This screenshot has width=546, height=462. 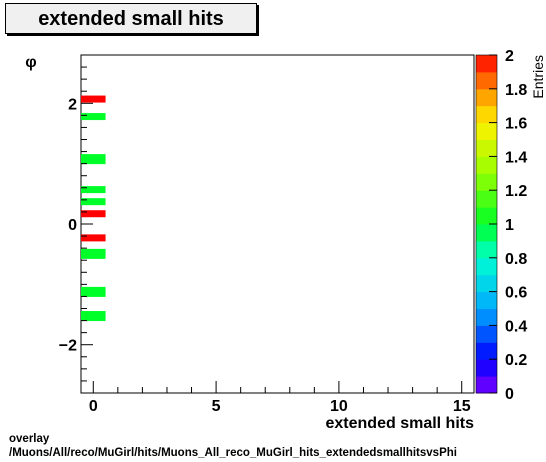 What do you see at coordinates (516, 124) in the screenshot?
I see `colorbar-tick-label: 1.6` at bounding box center [516, 124].